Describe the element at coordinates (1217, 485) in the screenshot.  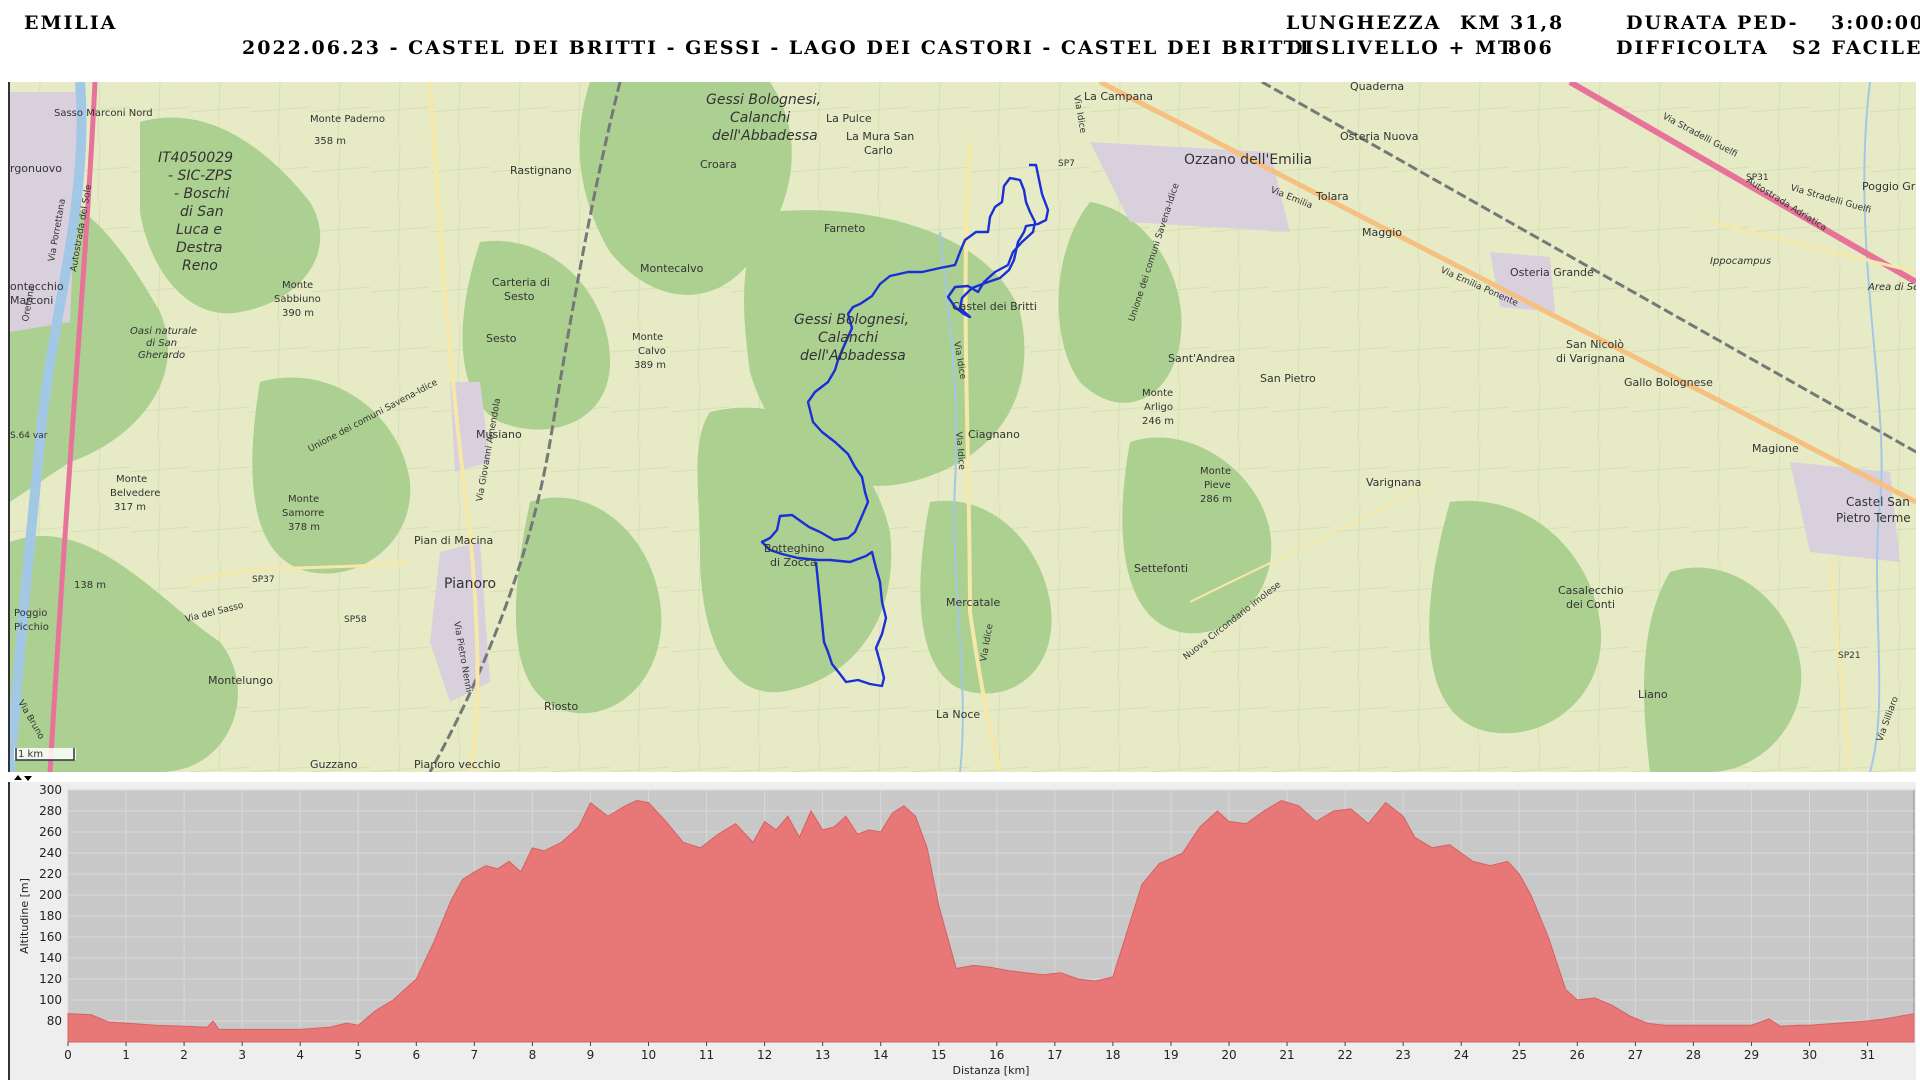
I see `place-label: Pieve` at that location.